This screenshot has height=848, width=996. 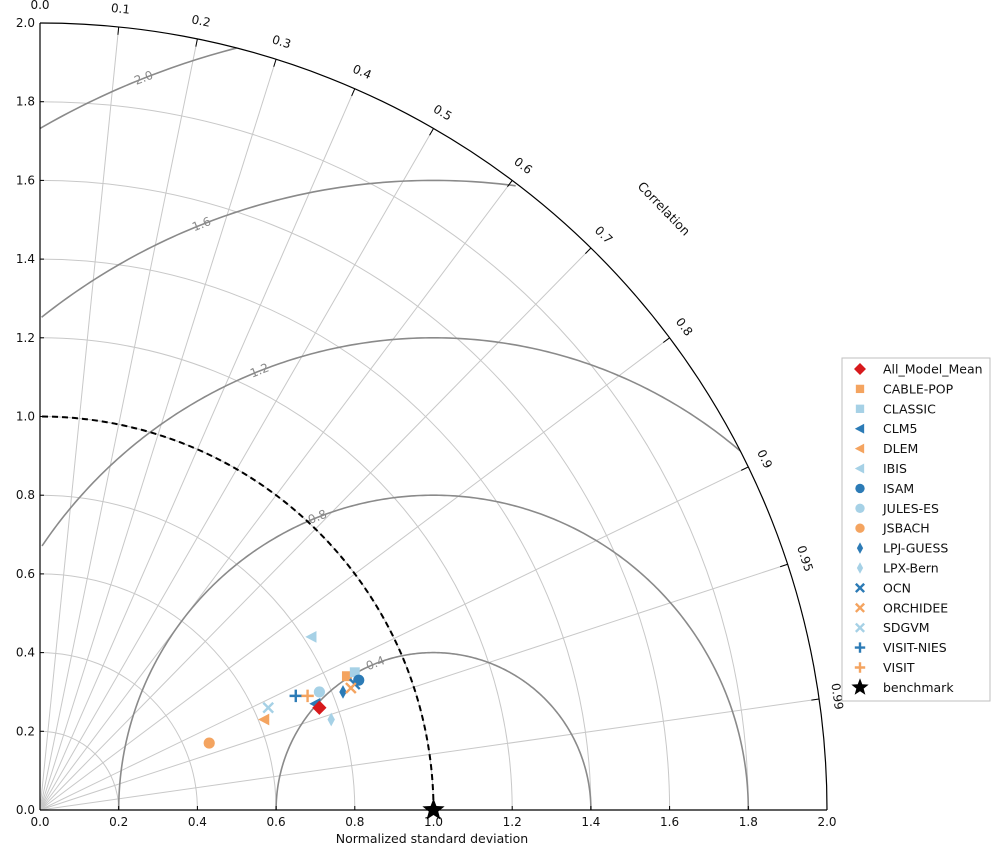 What do you see at coordinates (443, 113) in the screenshot?
I see `correlation-tick-label: 0.5` at bounding box center [443, 113].